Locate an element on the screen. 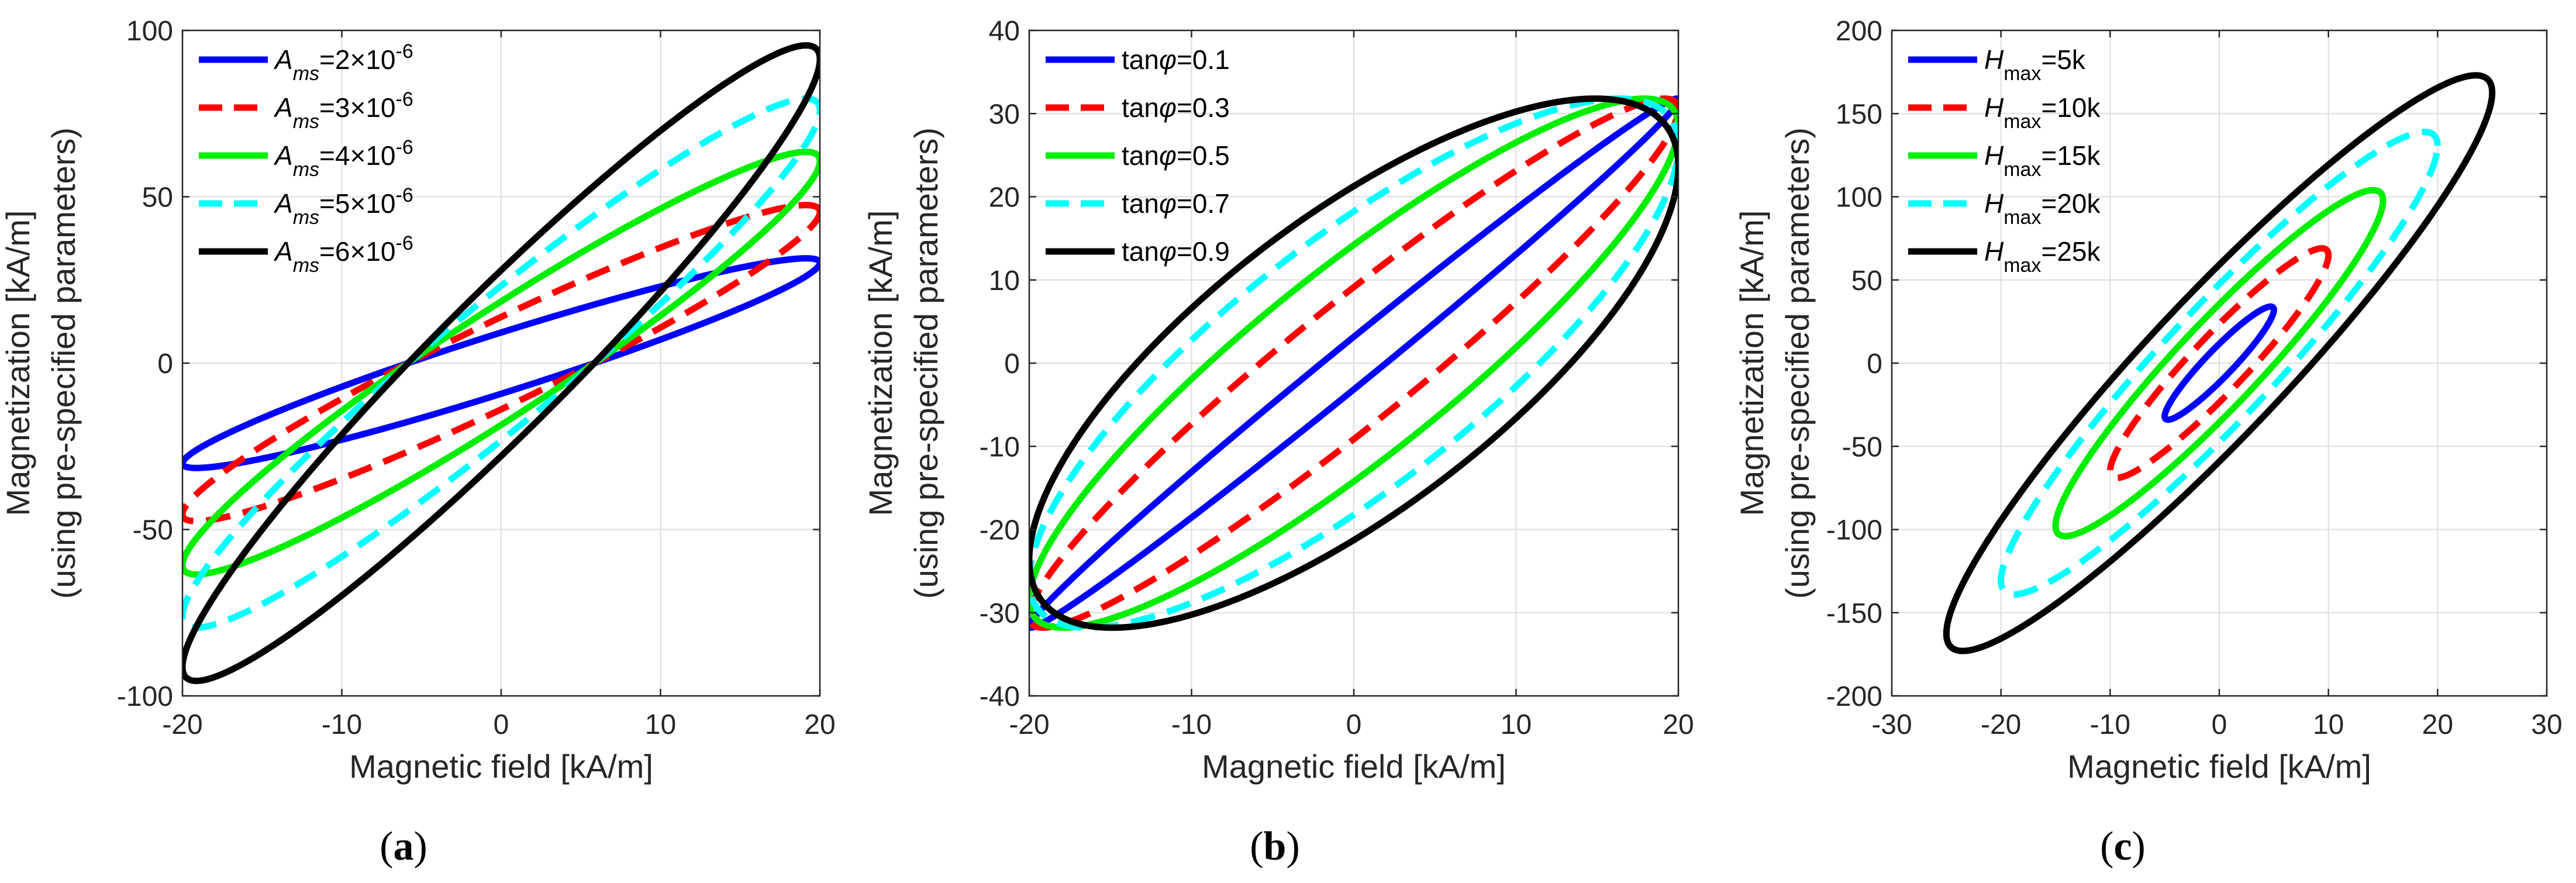 This screenshot has height=883, width=2576. panel-caption: (c) is located at coordinates (2123, 846).